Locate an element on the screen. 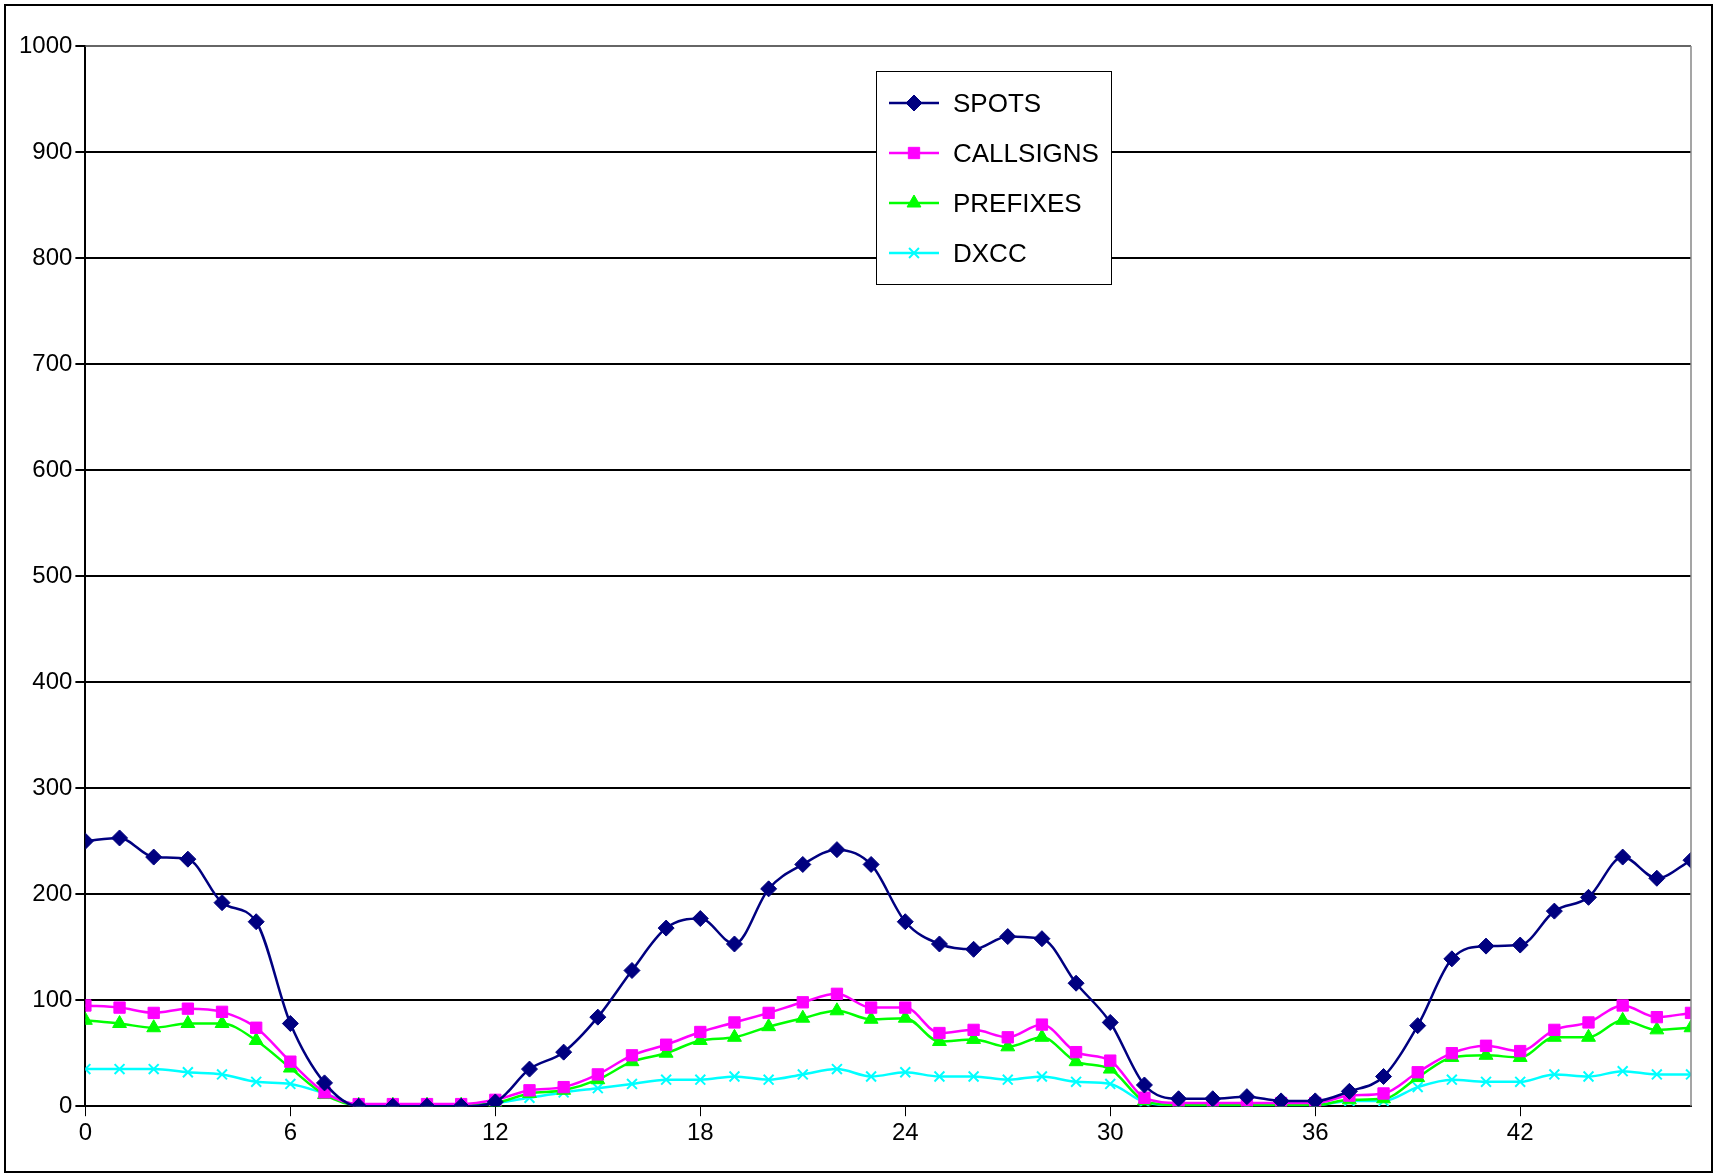 This screenshot has width=1721, height=1175. legend-label: DXCC is located at coordinates (990, 253).